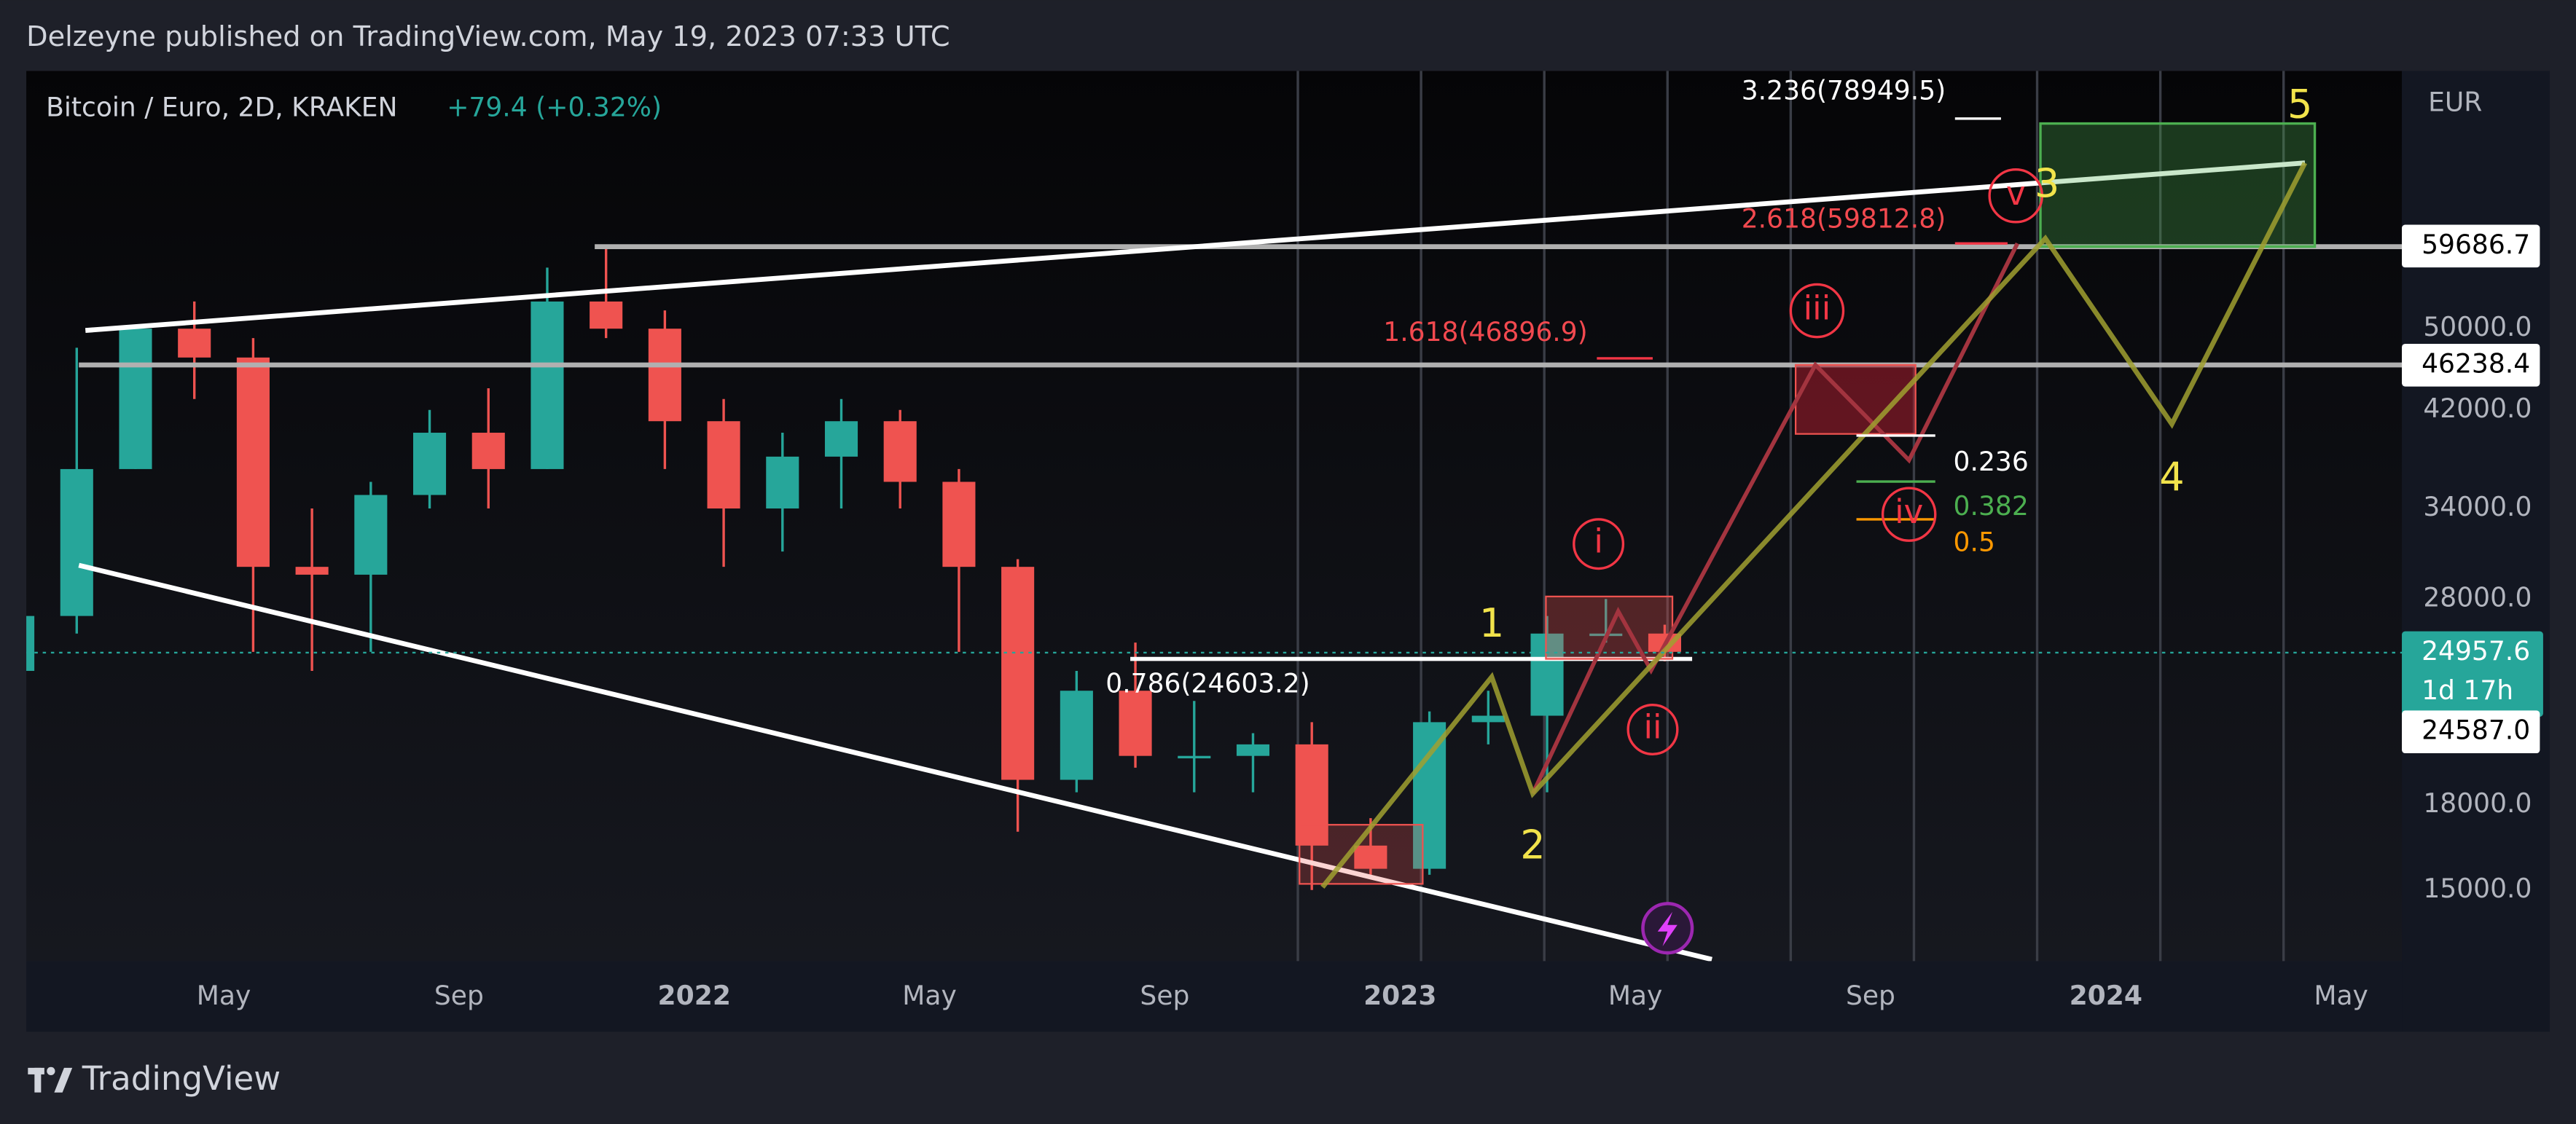 The height and width of the screenshot is (1124, 2576). What do you see at coordinates (2455, 103) in the screenshot?
I see `currency: EUR` at bounding box center [2455, 103].